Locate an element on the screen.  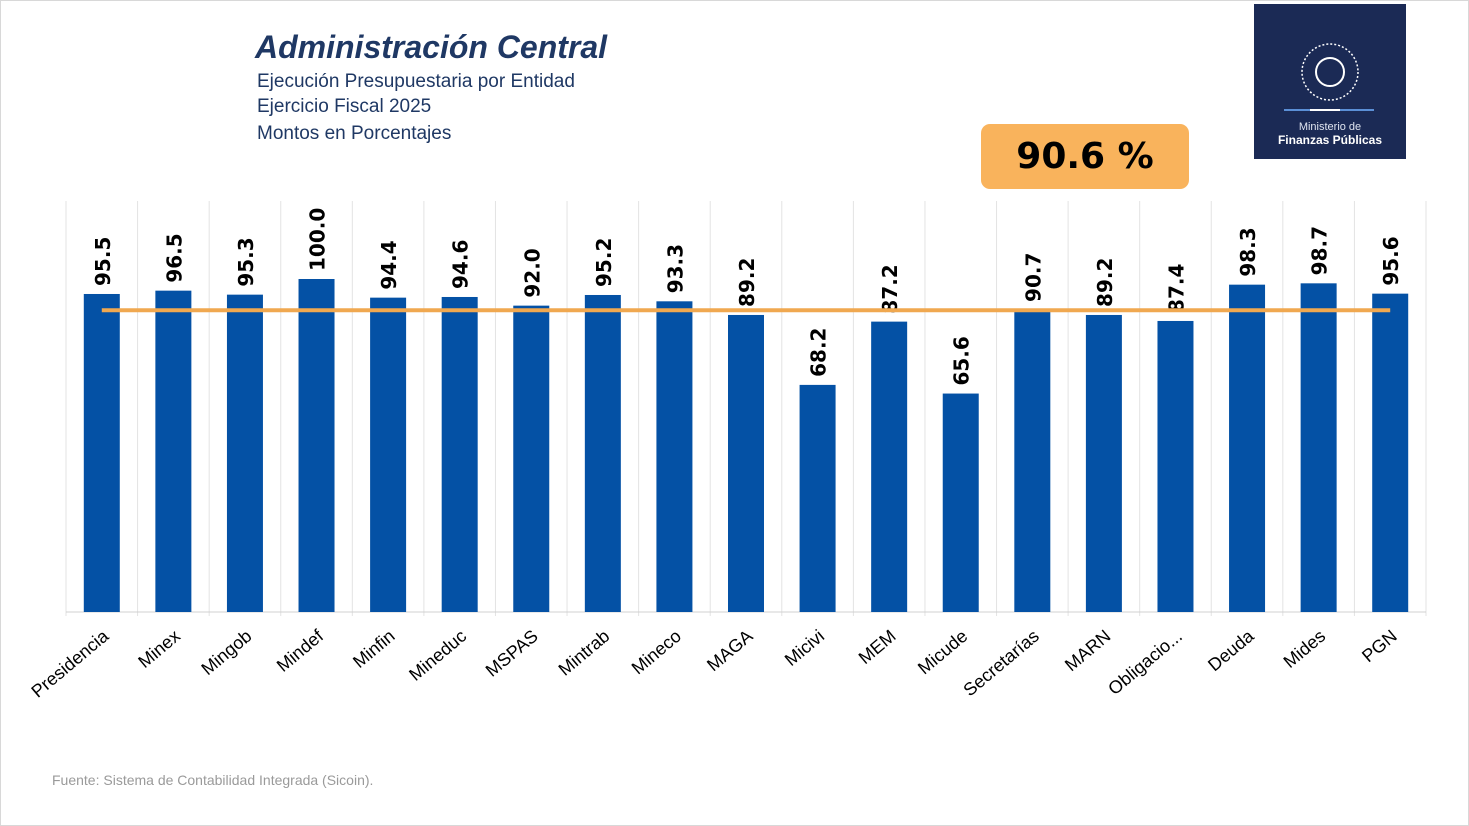
x-tick-label: MSPAS is located at coordinates (512, 653).